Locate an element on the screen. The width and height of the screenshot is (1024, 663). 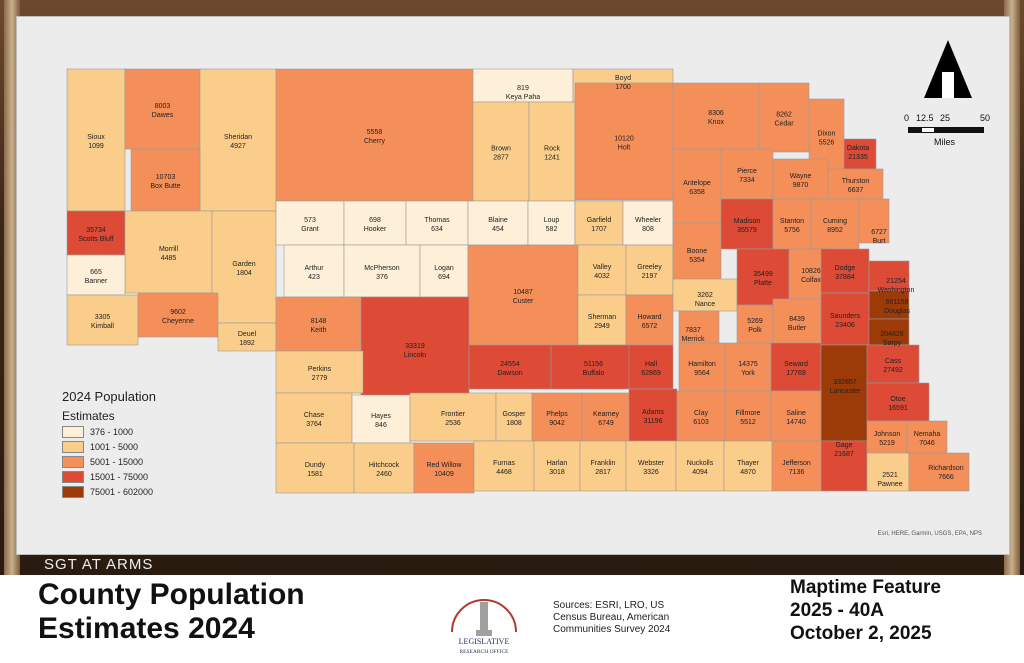
county-name-label: Dundy is located at coordinates (315, 465).